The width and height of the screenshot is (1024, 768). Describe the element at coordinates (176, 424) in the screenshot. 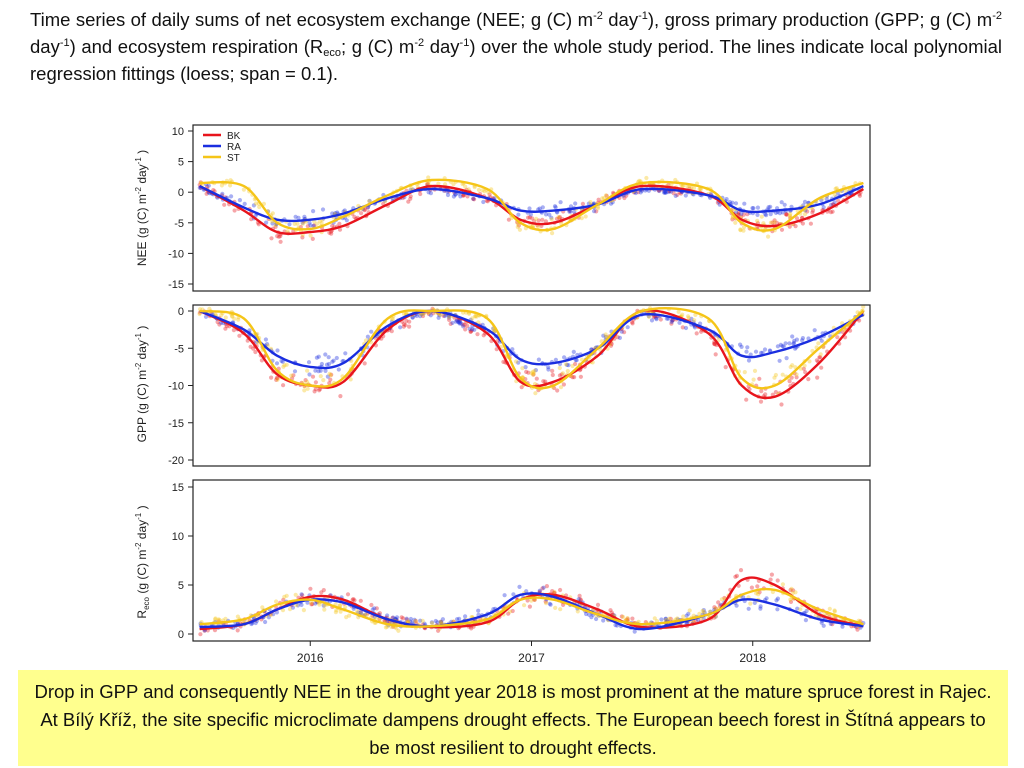

I see `y-tick-label: -15` at that location.